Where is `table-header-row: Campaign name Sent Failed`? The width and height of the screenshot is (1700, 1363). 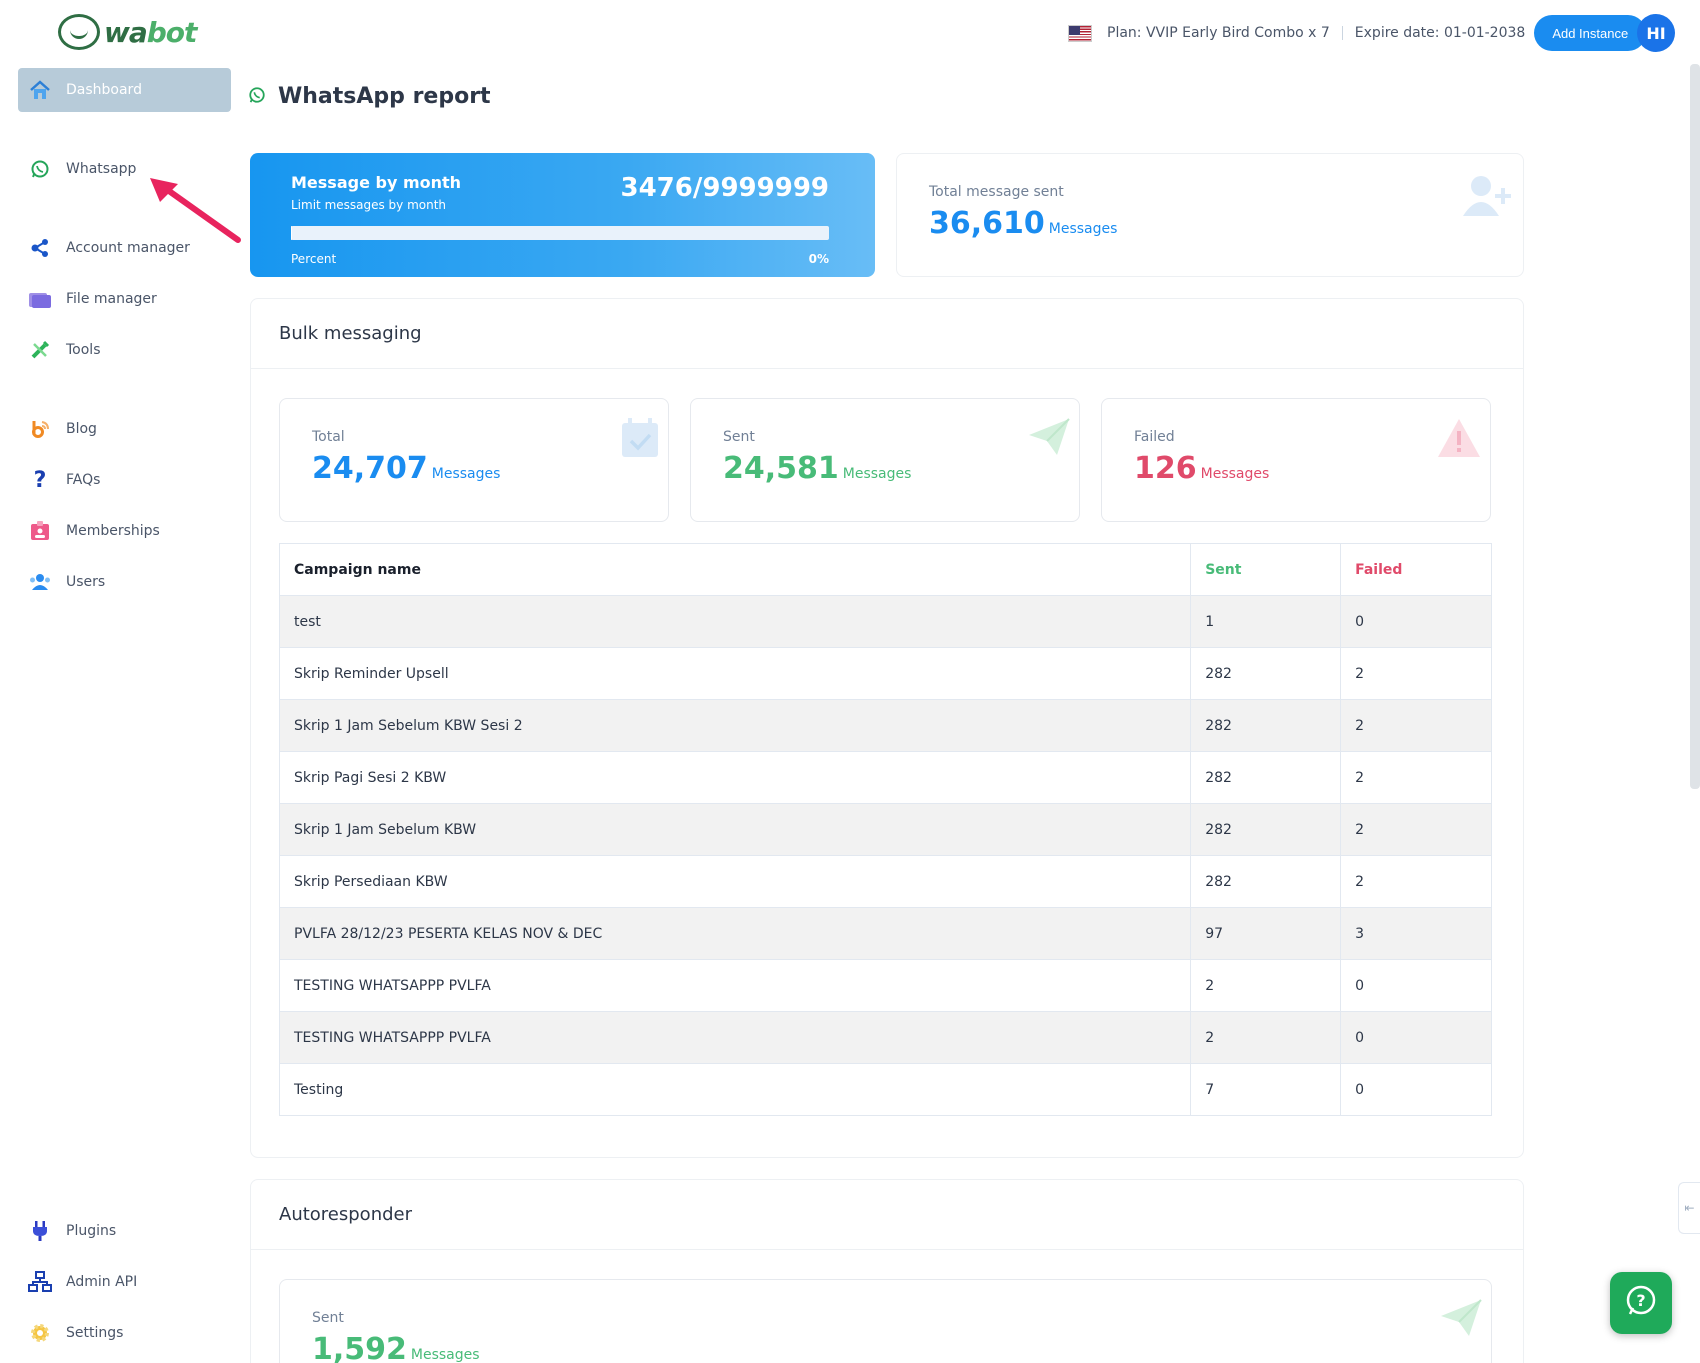 table-header-row: Campaign name Sent Failed is located at coordinates (885, 569).